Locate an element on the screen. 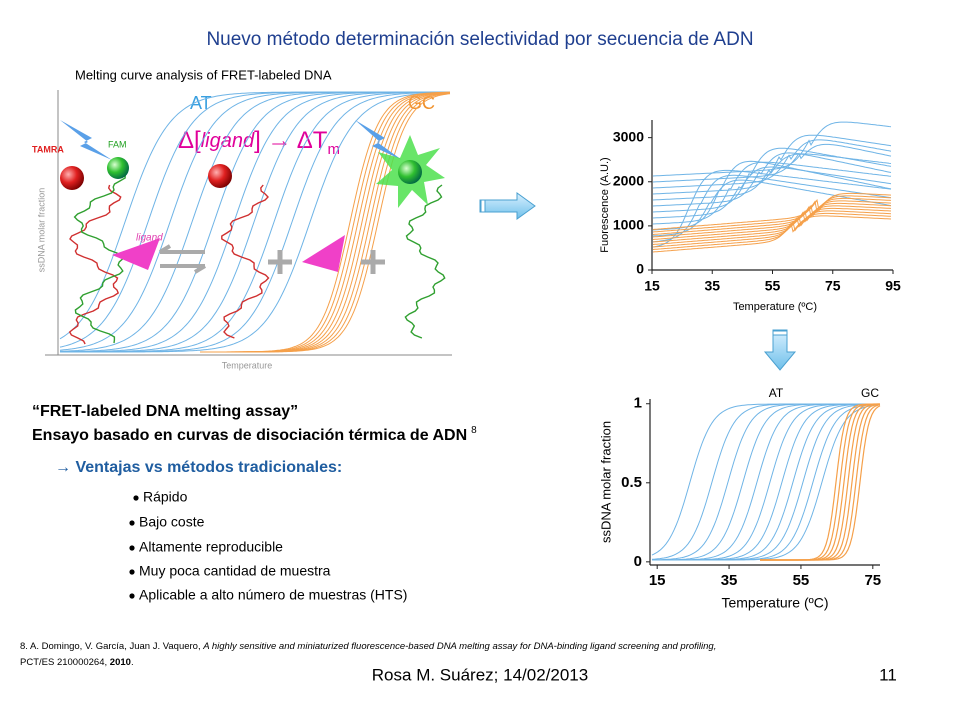  x-tick-label: 75 is located at coordinates (833, 286).